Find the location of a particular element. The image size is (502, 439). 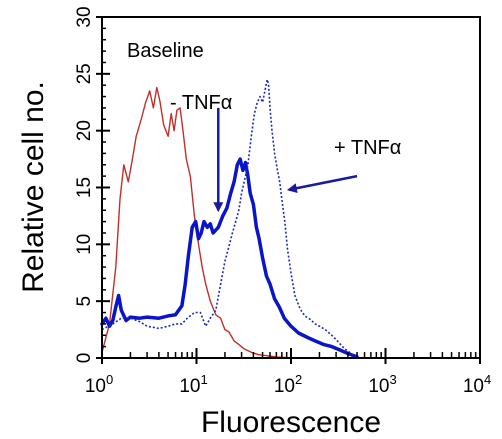

x-tick-label: 10¹ is located at coordinates (193, 384).